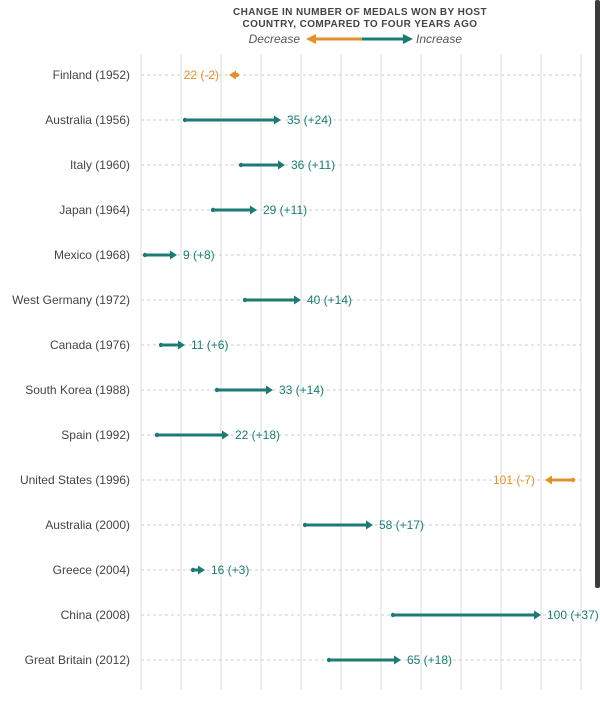 The width and height of the screenshot is (600, 720). What do you see at coordinates (199, 255) in the screenshot?
I see `value-label: 9 (+8)` at bounding box center [199, 255].